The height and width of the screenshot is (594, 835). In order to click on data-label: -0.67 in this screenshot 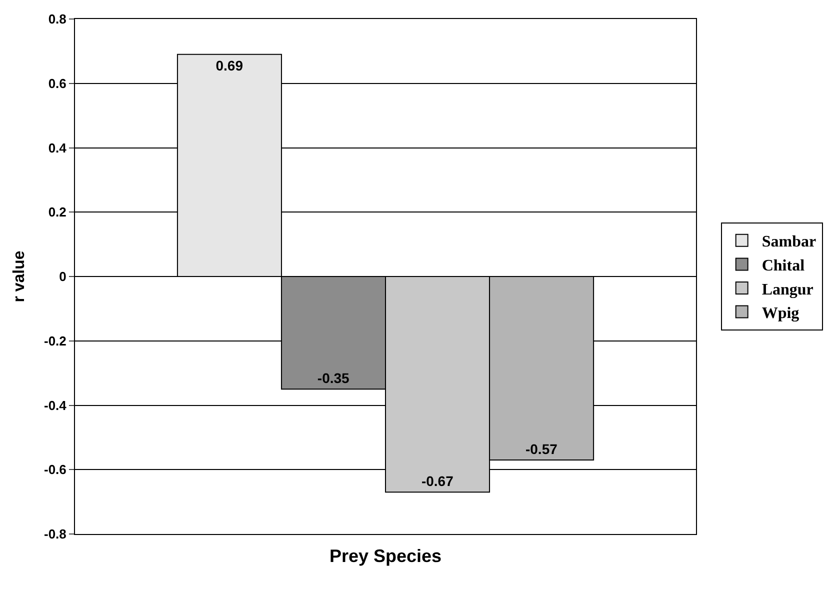, I will do `click(437, 481)`.